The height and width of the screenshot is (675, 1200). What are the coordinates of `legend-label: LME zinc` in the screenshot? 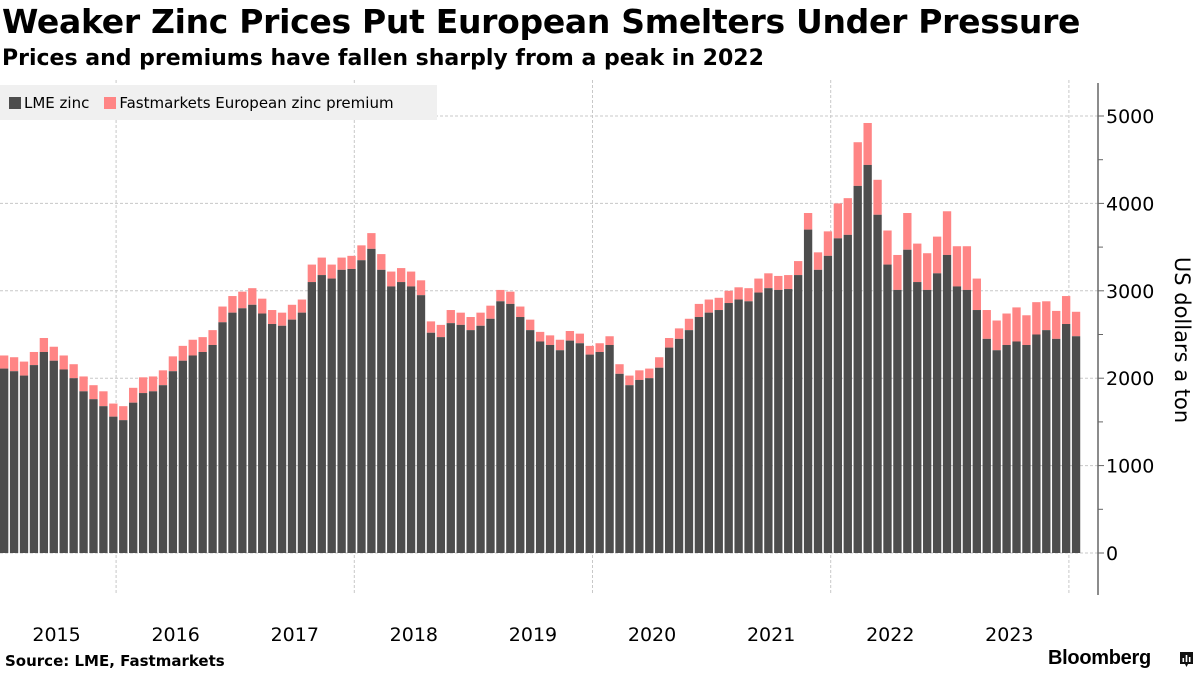 It's located at (57, 102).